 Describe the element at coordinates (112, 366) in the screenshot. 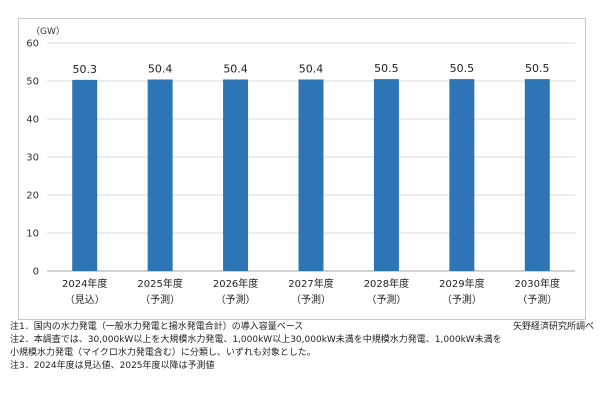

I see `footnote-3: 注3．2024年度は見込値、2025年度以降は予測値` at that location.